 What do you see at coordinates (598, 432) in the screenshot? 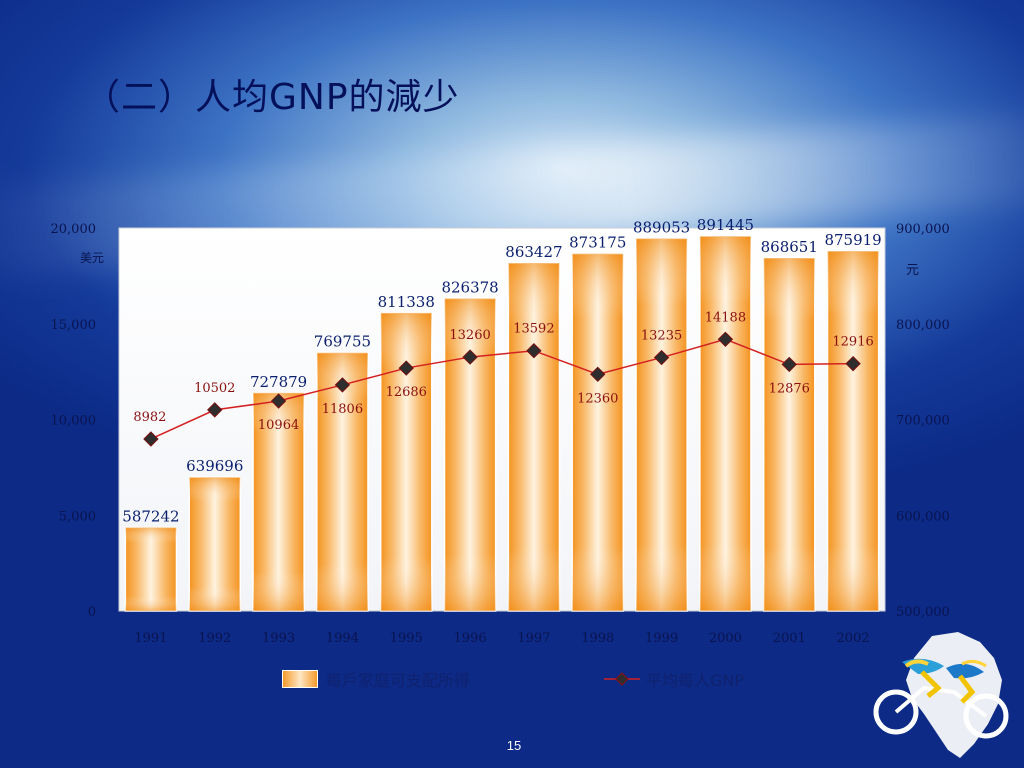
I see `bar-shade-1998` at bounding box center [598, 432].